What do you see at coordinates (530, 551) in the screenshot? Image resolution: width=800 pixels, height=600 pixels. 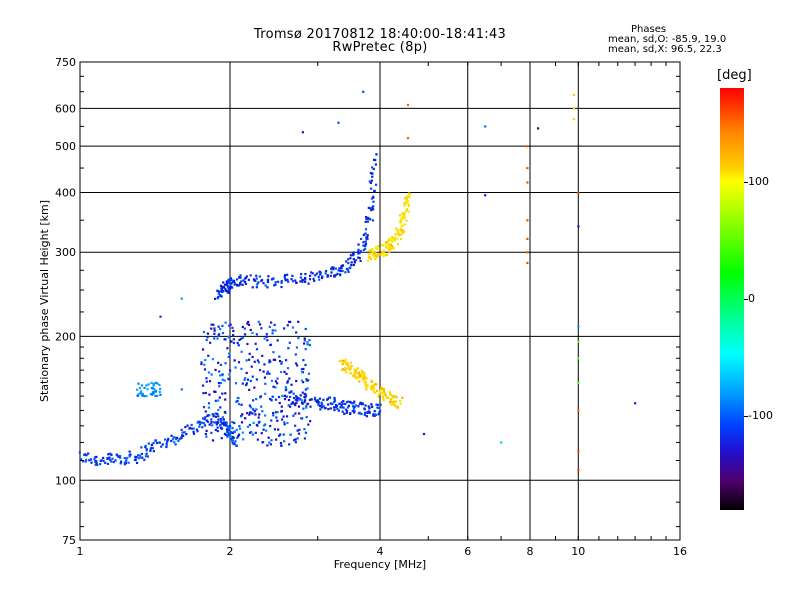 I see `x-tick-label: 8` at bounding box center [530, 551].